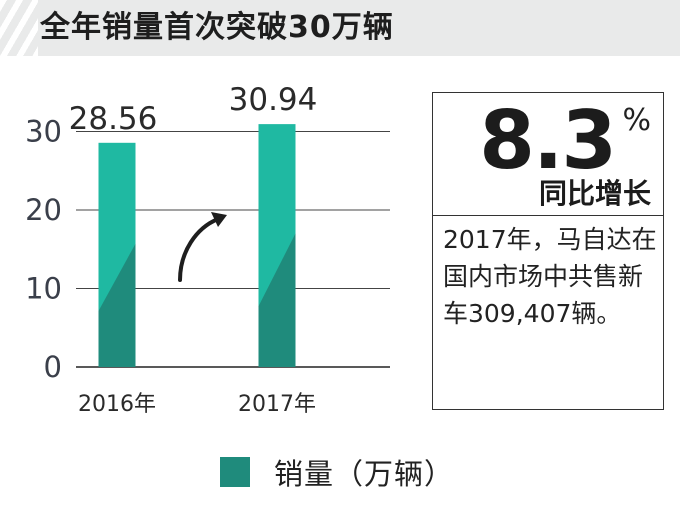 This screenshot has height=510, width=680. Describe the element at coordinates (43, 132) in the screenshot. I see `y-tick-label: 30` at that location.